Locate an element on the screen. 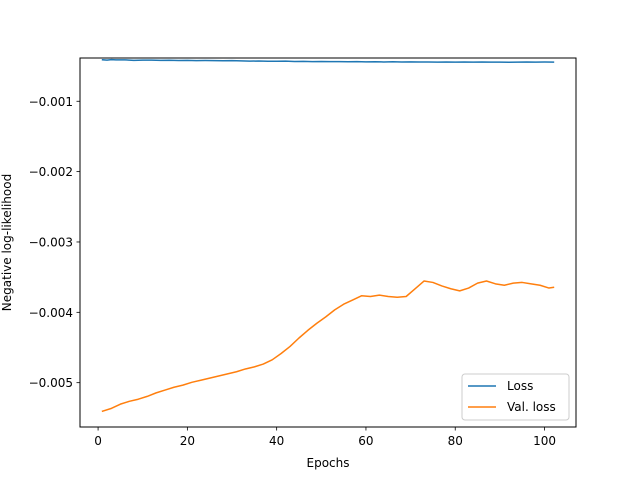 The width and height of the screenshot is (640, 480). x-axis-label: Epochs is located at coordinates (328, 463).